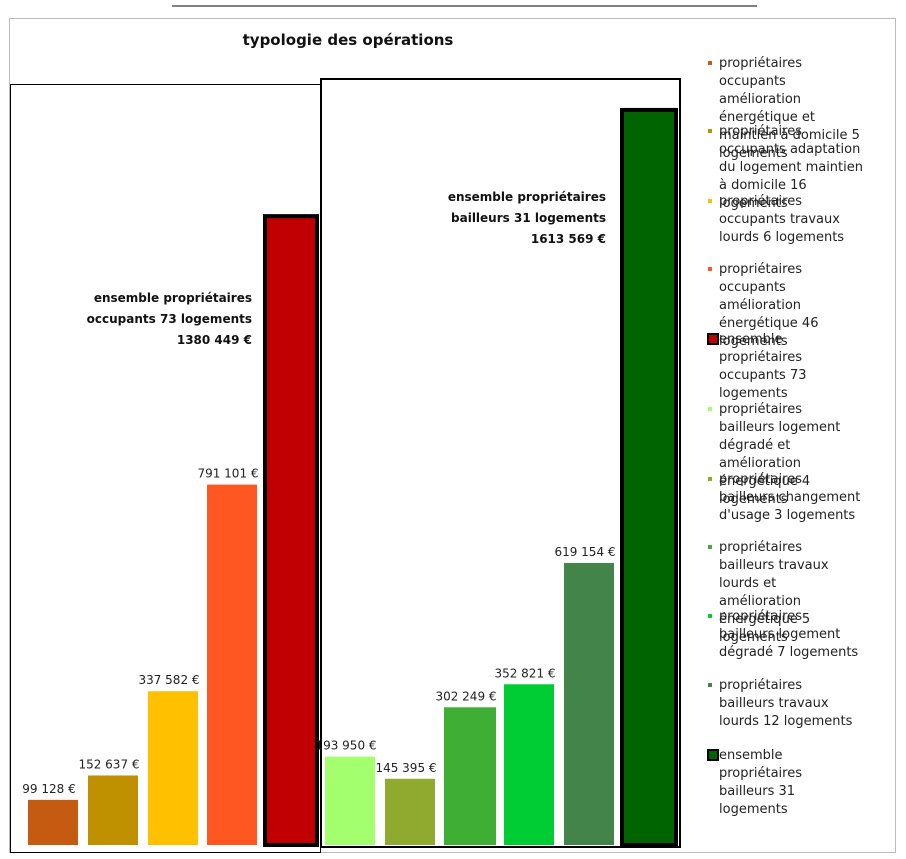  What do you see at coordinates (527, 197) in the screenshot?
I see `total-annotation-2-line-1: ensemble propriétaires` at bounding box center [527, 197].